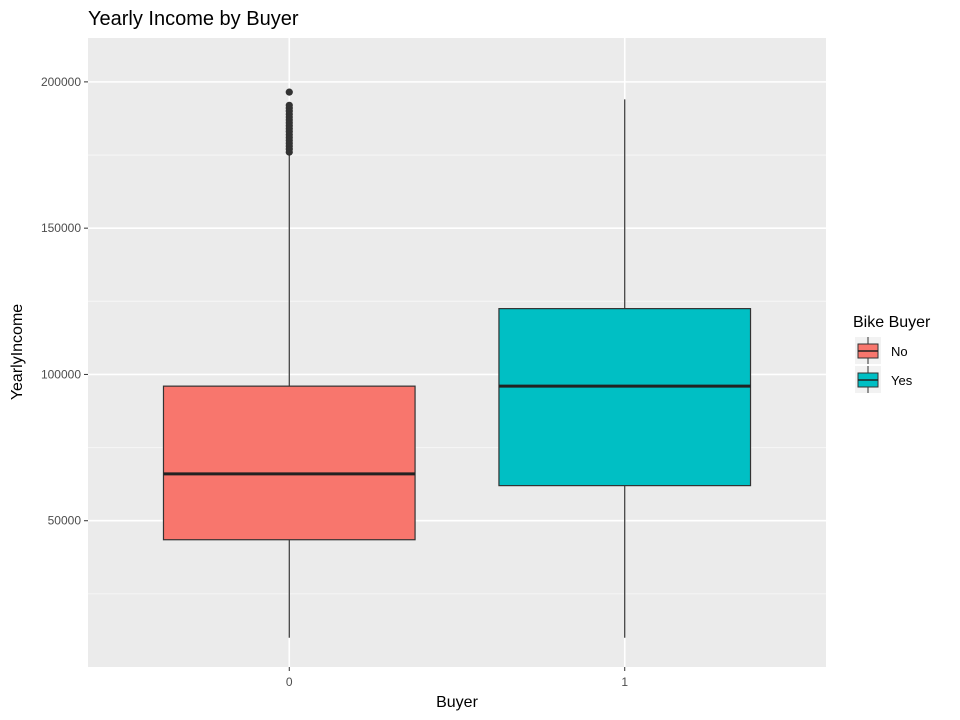 This screenshot has width=960, height=720. What do you see at coordinates (193, 19) in the screenshot?
I see `chart-title: Yearly Income by Buyer` at bounding box center [193, 19].